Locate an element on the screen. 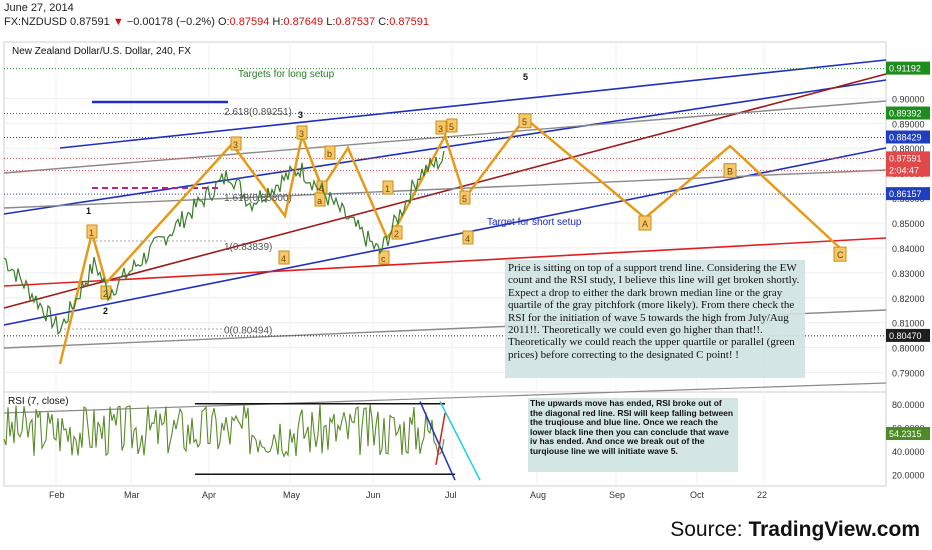  price-change: −0.00178 (−0.2%) is located at coordinates (170, 22).